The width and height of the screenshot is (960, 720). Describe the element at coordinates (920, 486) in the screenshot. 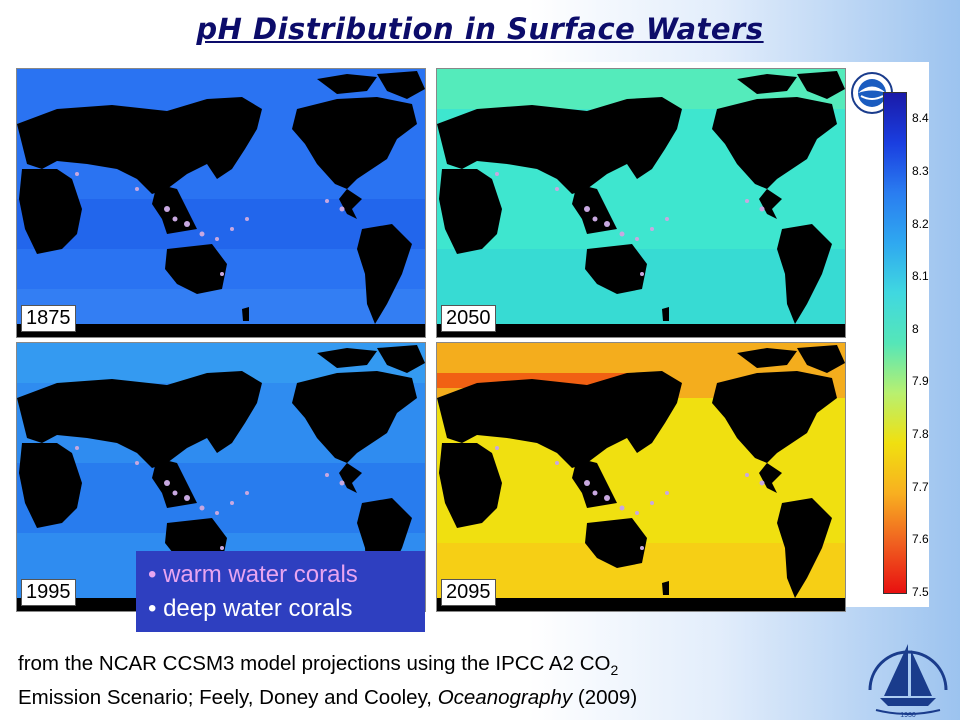

I see `colorbar-tick-label: 7.7` at that location.